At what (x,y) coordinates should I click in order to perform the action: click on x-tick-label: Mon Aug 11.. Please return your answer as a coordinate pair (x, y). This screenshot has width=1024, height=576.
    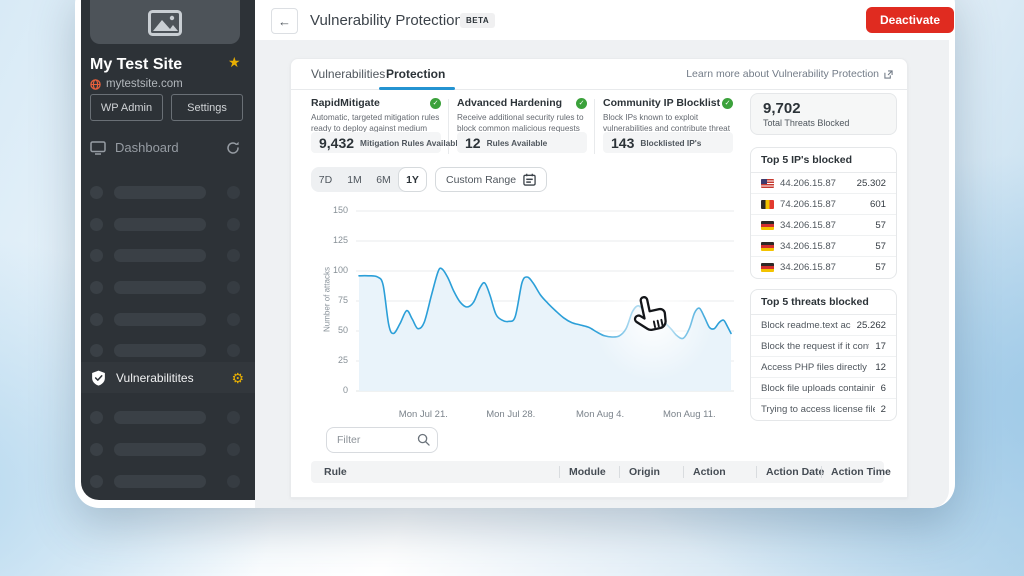
    Looking at the image, I should click on (689, 414).